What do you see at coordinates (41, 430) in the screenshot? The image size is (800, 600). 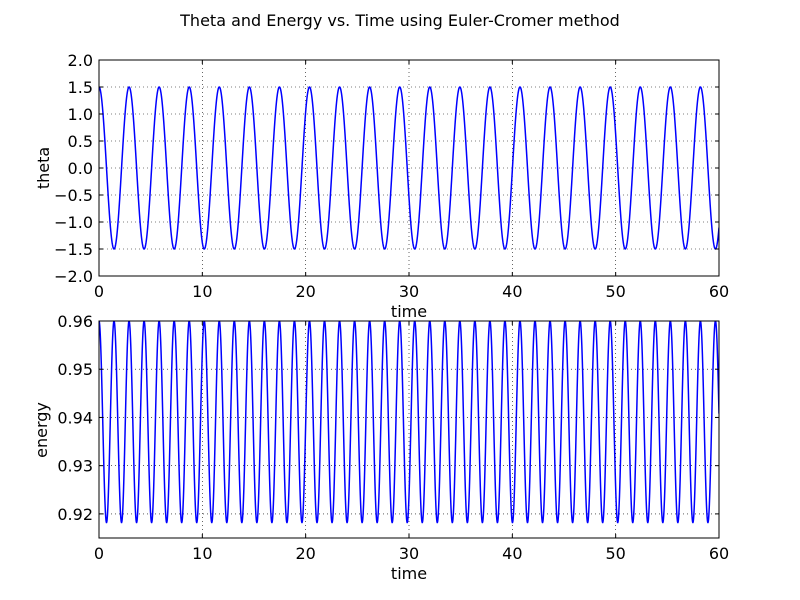 I see `energy-y-axis-label: energy` at bounding box center [41, 430].